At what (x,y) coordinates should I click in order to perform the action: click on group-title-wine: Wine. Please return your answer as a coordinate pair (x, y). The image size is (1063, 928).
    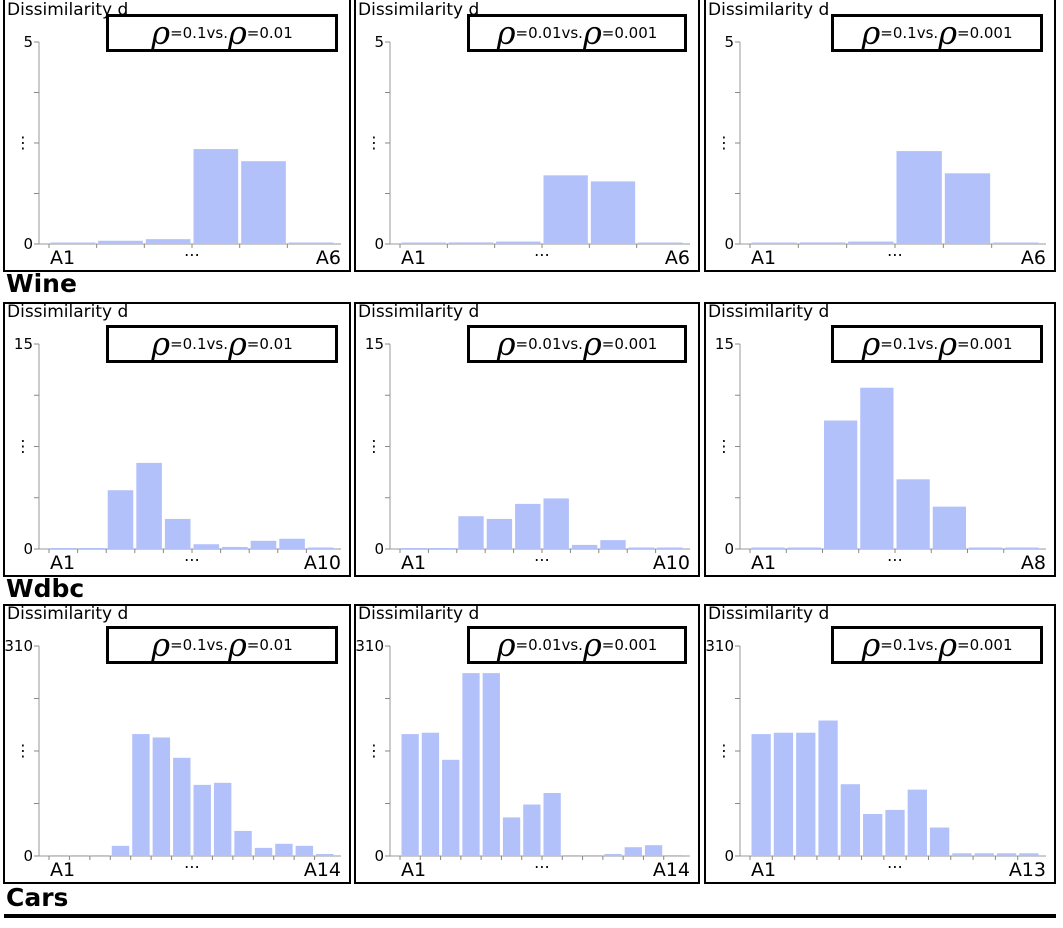
    Looking at the image, I should click on (41, 283).